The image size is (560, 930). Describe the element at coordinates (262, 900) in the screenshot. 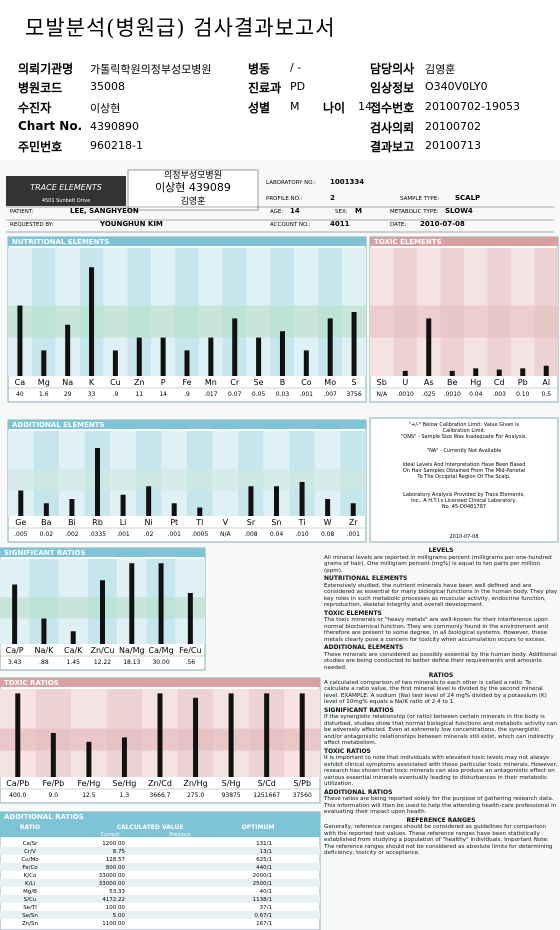

I see `ratio-optimum: 1138/1` at that location.